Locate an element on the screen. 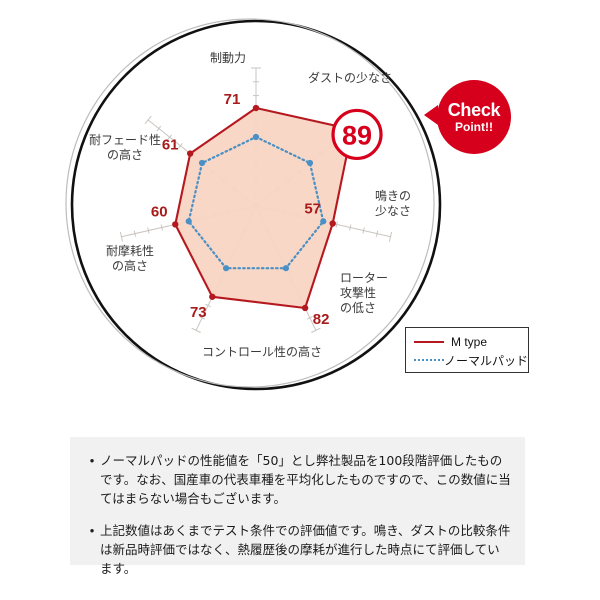 The width and height of the screenshot is (600, 600). legend-swatch-dotted-icon is located at coordinates (429, 360).